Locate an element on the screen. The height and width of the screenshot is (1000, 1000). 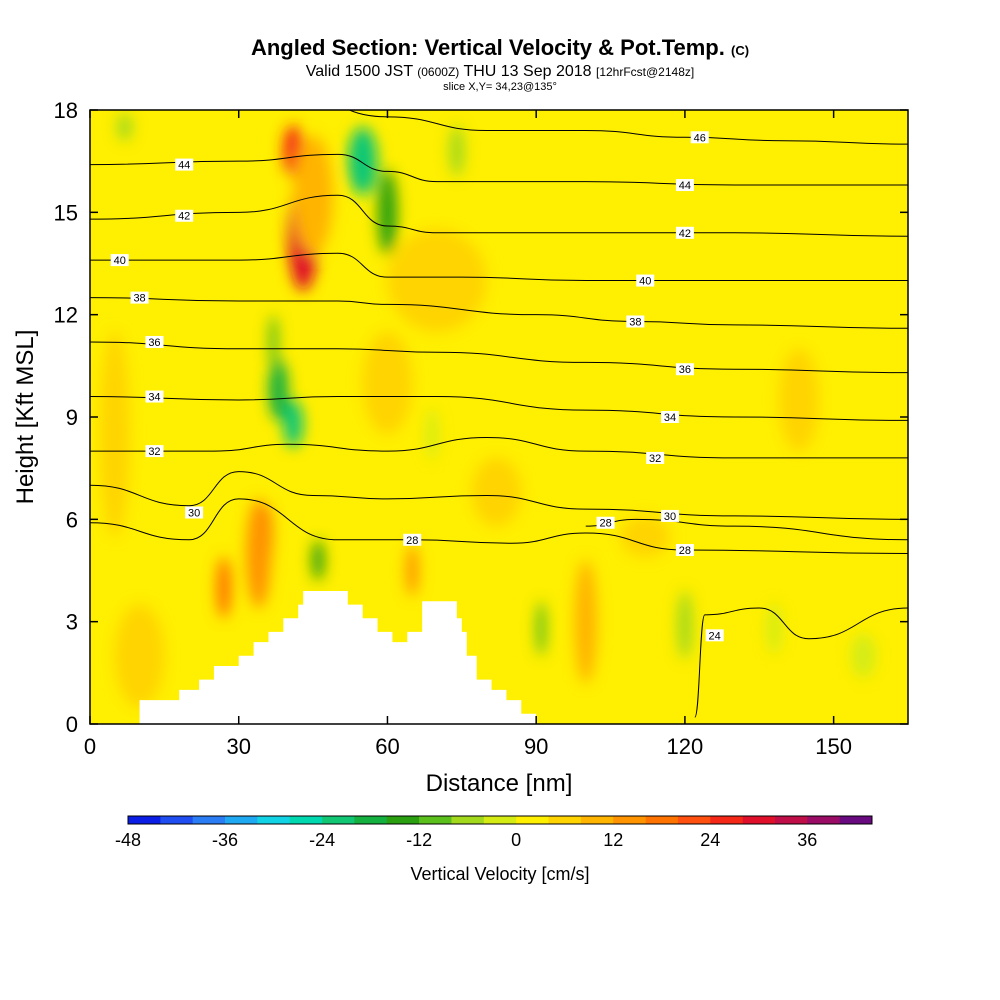
colorbar-tick-0: 0 is located at coordinates (516, 840).